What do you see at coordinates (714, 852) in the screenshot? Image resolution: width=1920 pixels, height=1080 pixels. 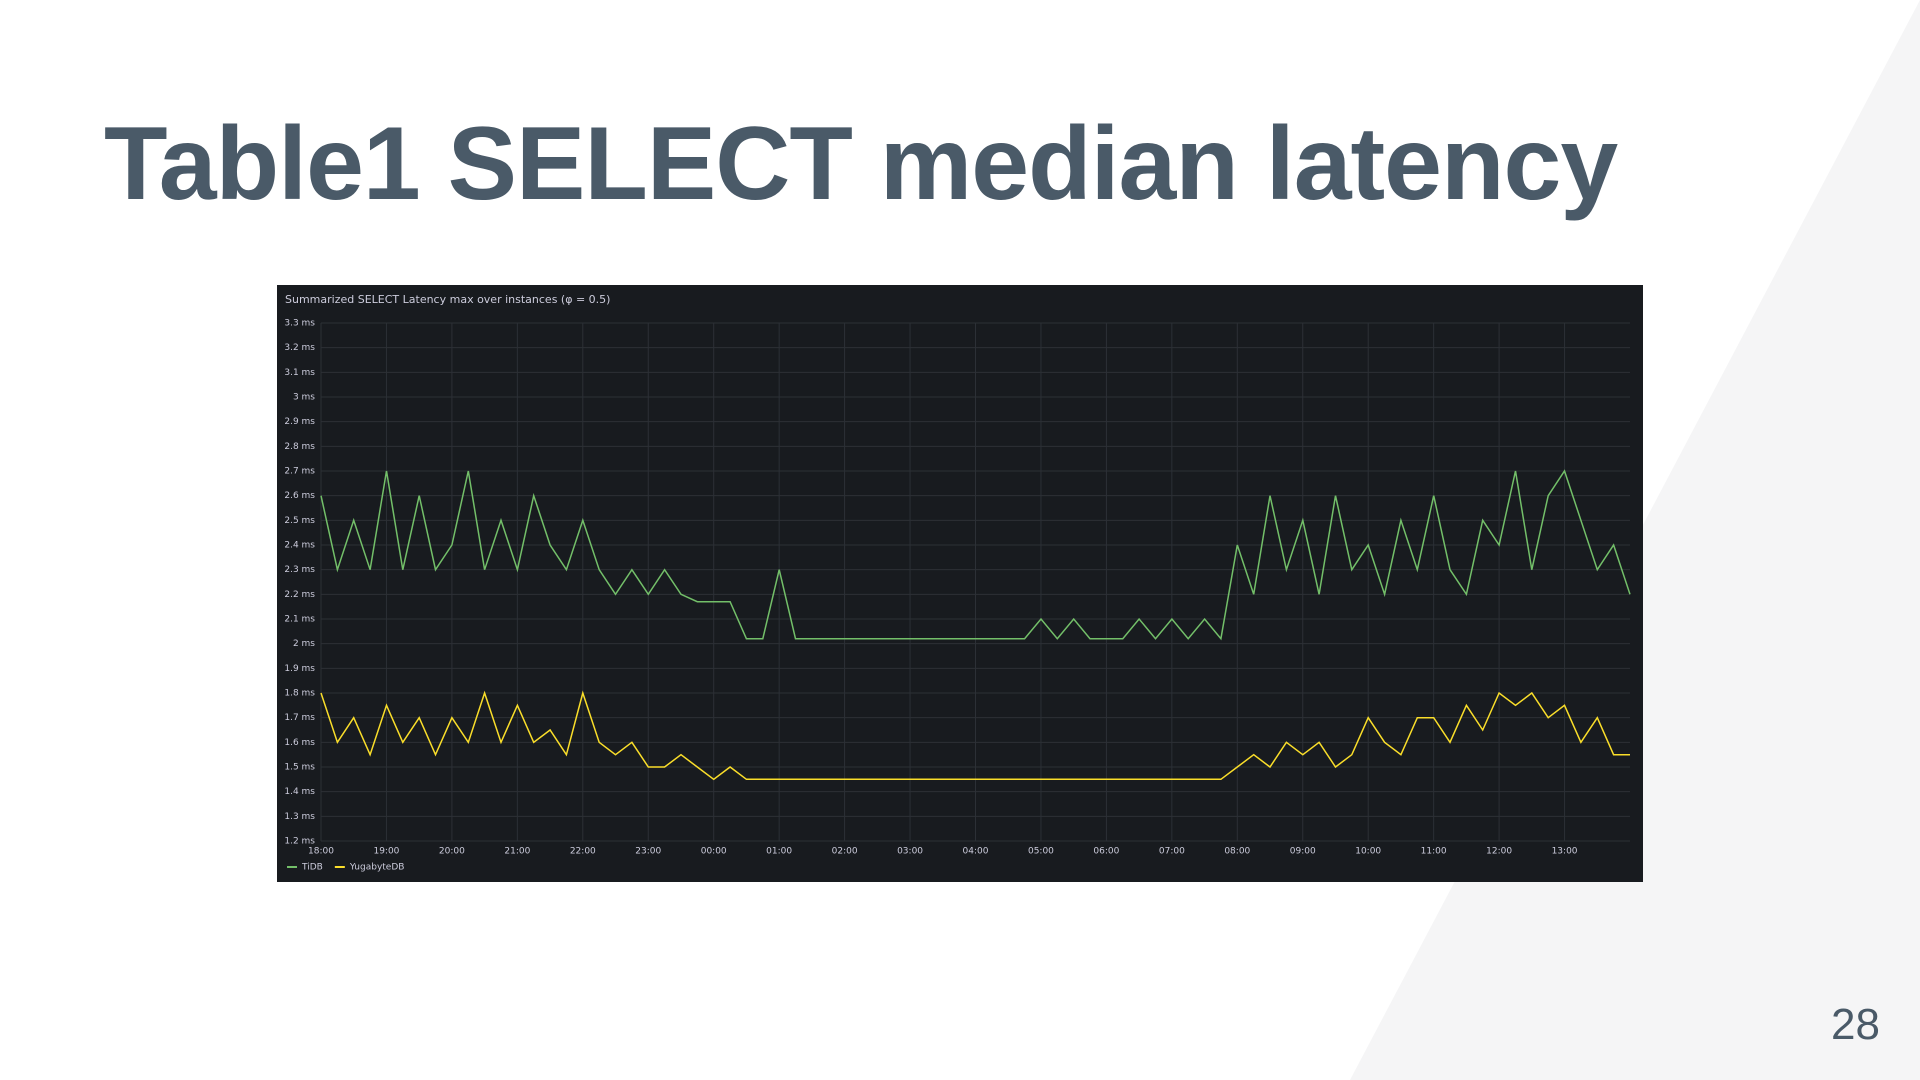 I see `x-tick-label: 00:00` at bounding box center [714, 852].